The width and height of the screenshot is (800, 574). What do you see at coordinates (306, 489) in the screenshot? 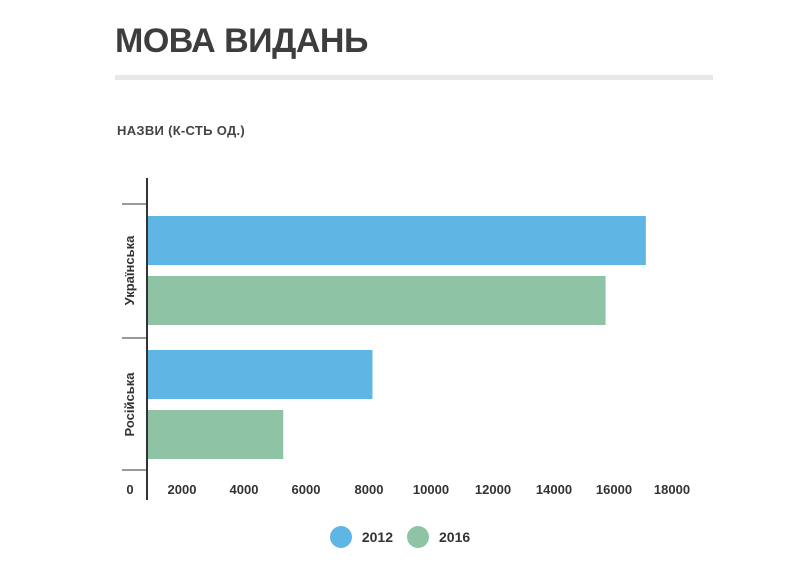
I see `x-tick-label-6000: 6000` at bounding box center [306, 489].